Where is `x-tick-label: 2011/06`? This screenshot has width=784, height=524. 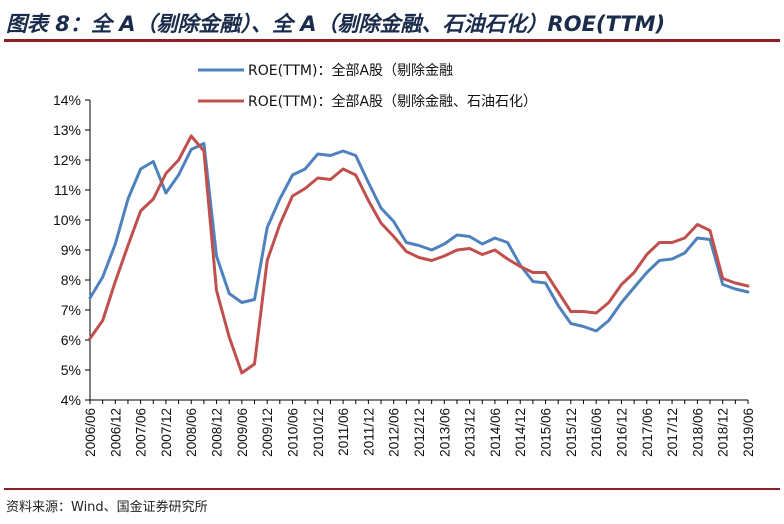 x-tick-label: 2011/06 is located at coordinates (343, 432).